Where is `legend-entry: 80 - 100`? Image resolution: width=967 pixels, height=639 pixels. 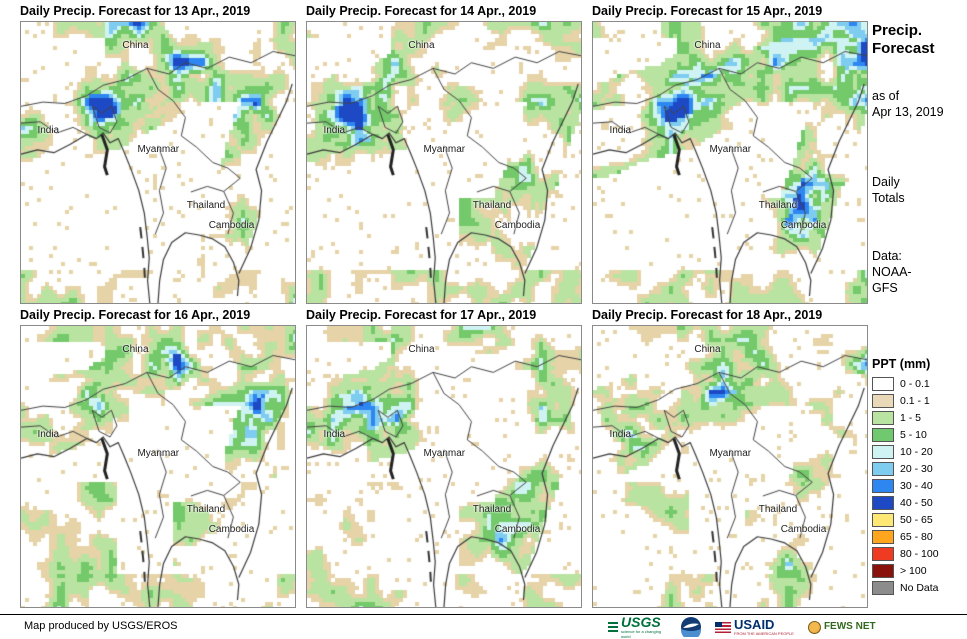
legend-entry: 80 - 100 is located at coordinates (919, 553).